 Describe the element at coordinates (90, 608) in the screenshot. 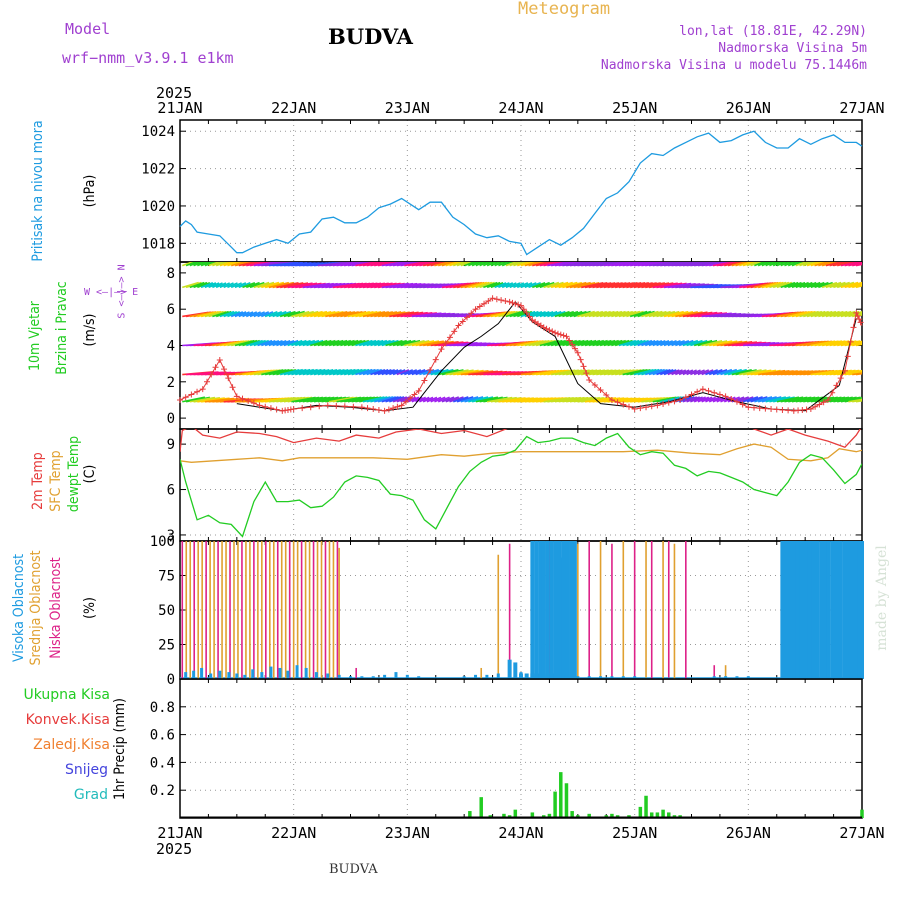

I see `cloud-unit: (%)` at that location.